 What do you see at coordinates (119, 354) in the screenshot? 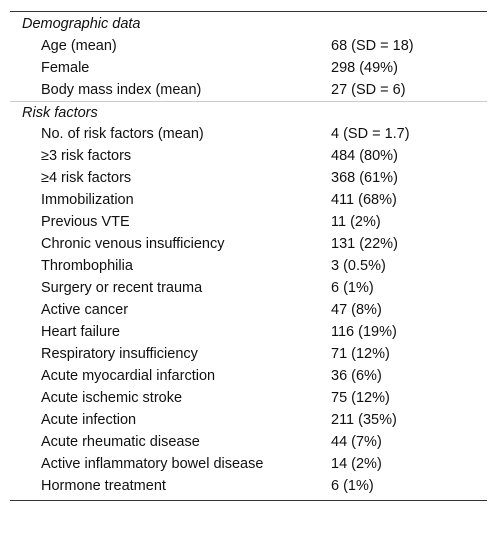
I see `row-label: Respiratory insufficiency` at bounding box center [119, 354].